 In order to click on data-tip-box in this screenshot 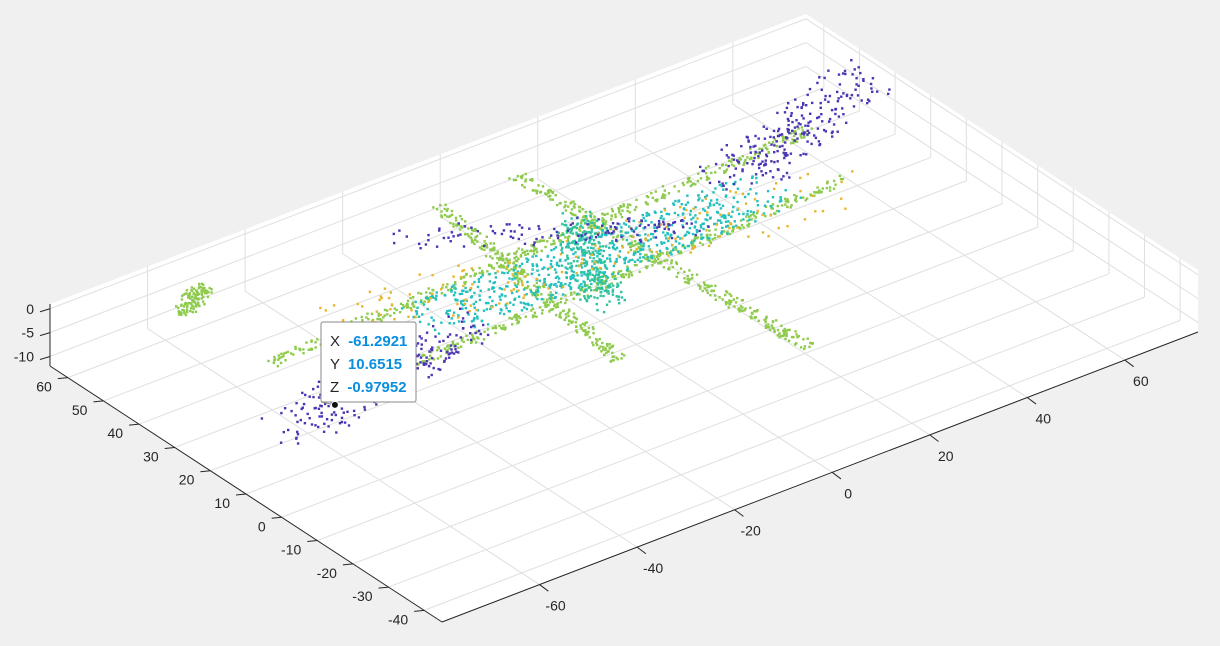, I will do `click(368, 362)`.